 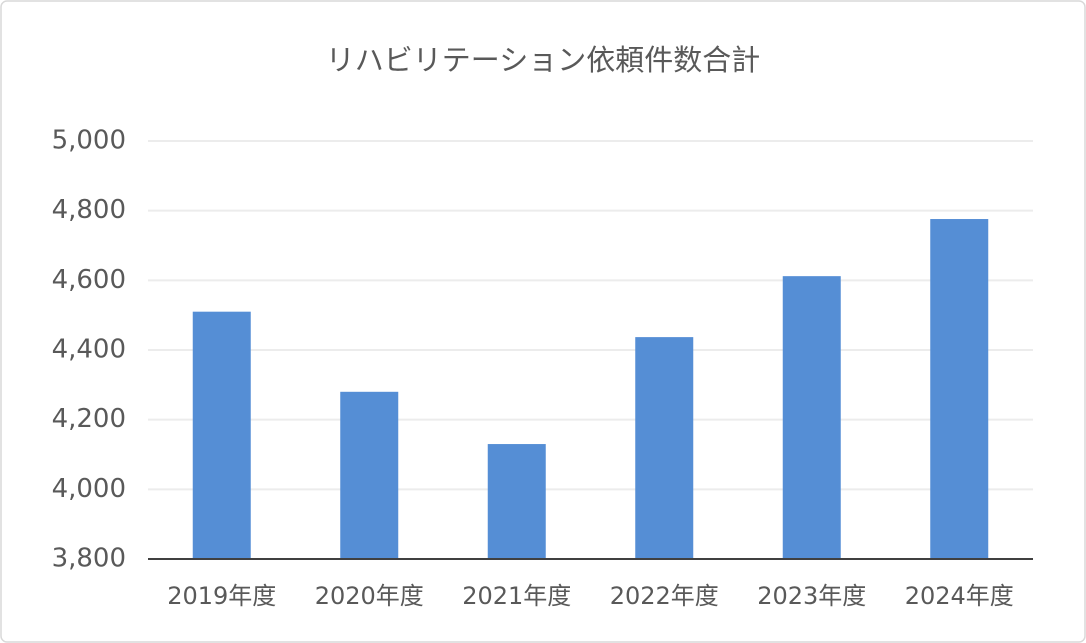 I want to click on x-tick-label: 2020年度, so click(x=369, y=596).